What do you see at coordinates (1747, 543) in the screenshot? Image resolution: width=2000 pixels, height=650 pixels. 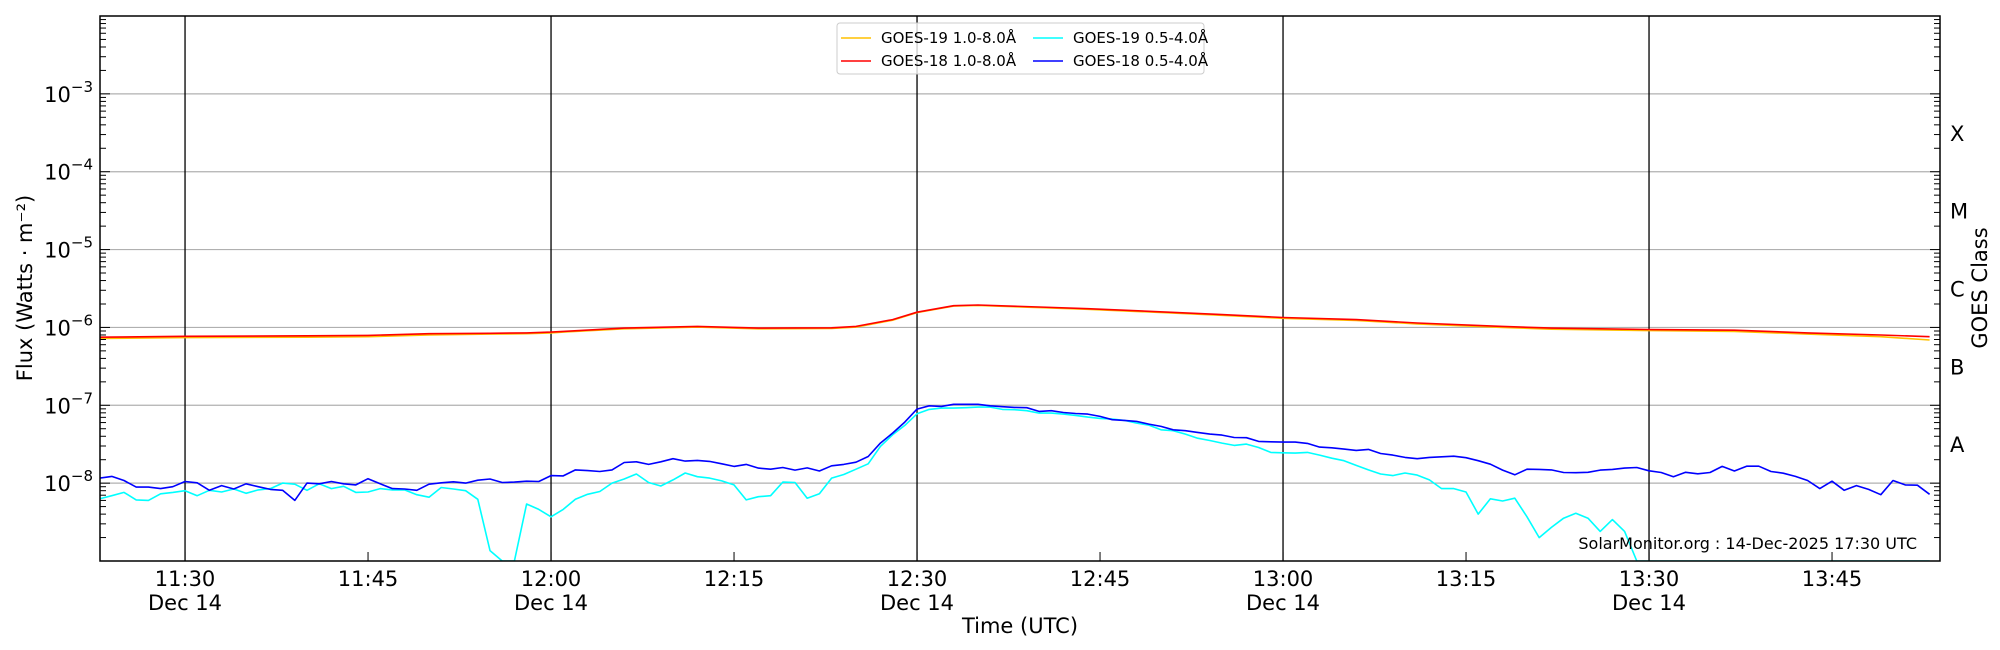 I see `watermark-annotation: SolarMonitor.org : 14-Dec-2025 17:30 UTC` at bounding box center [1747, 543].